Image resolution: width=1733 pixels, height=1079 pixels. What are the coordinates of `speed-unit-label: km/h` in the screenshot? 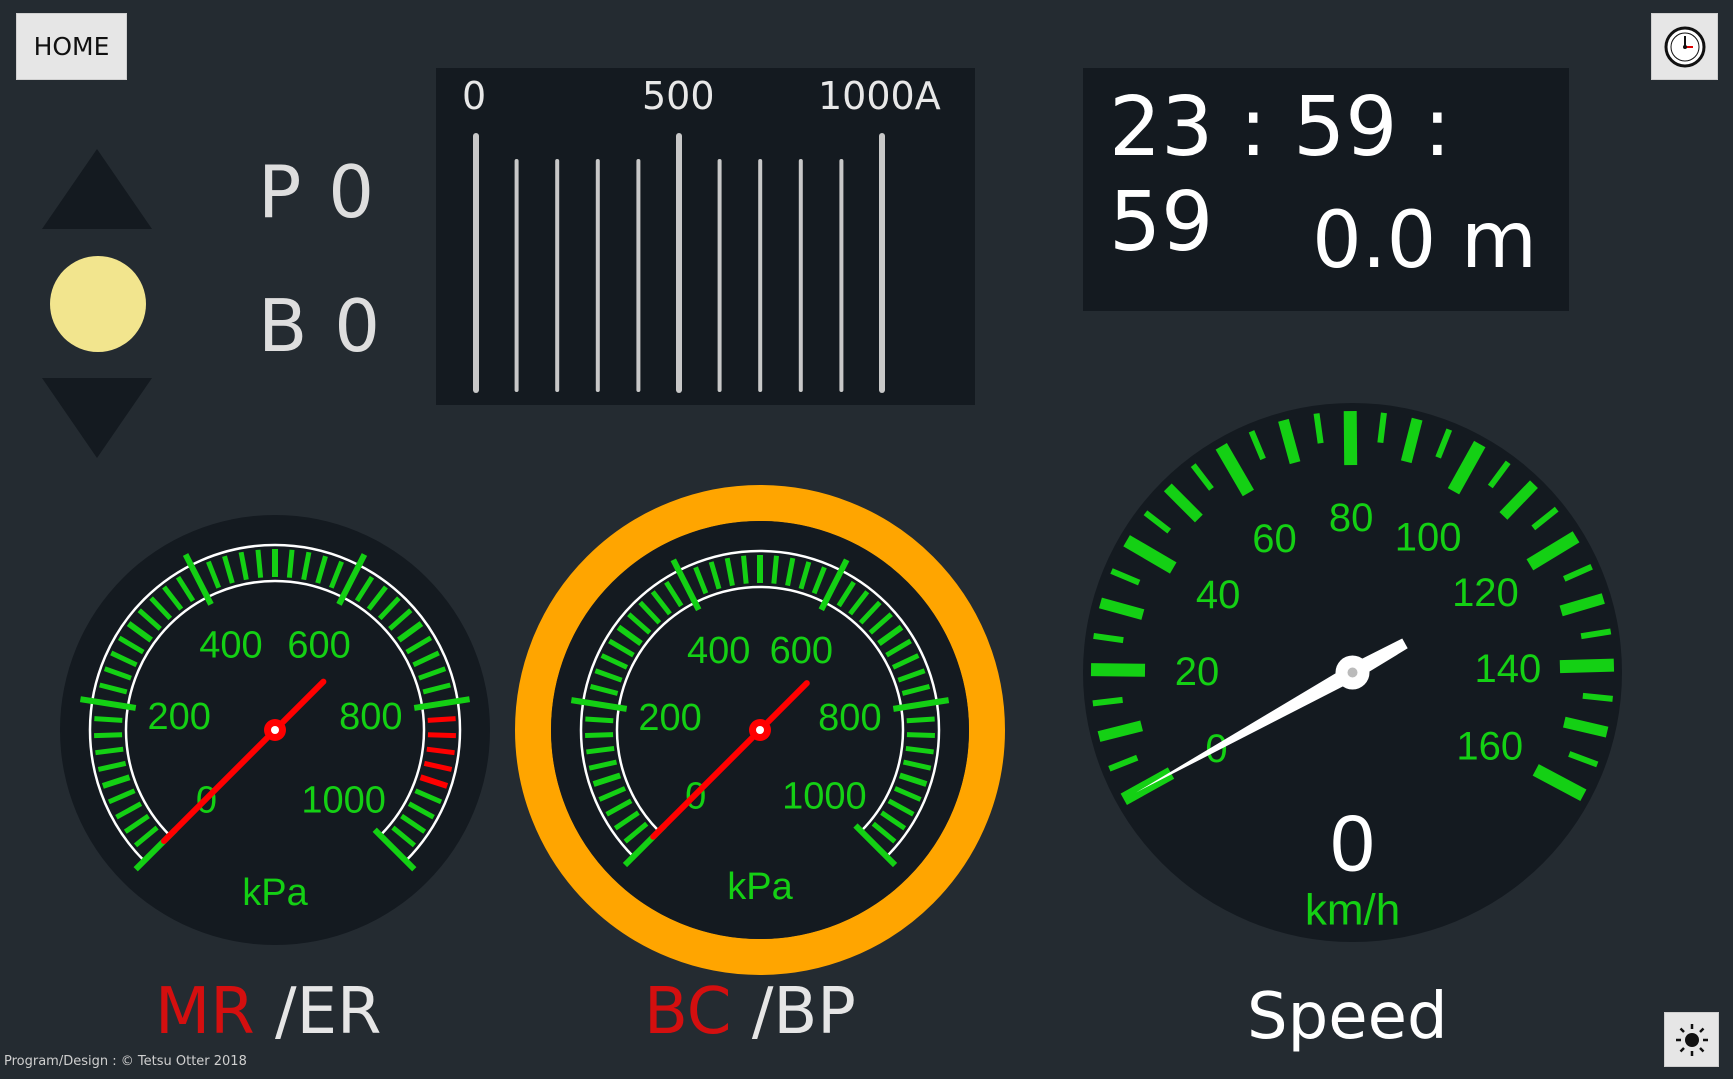 It's located at (1352, 910).